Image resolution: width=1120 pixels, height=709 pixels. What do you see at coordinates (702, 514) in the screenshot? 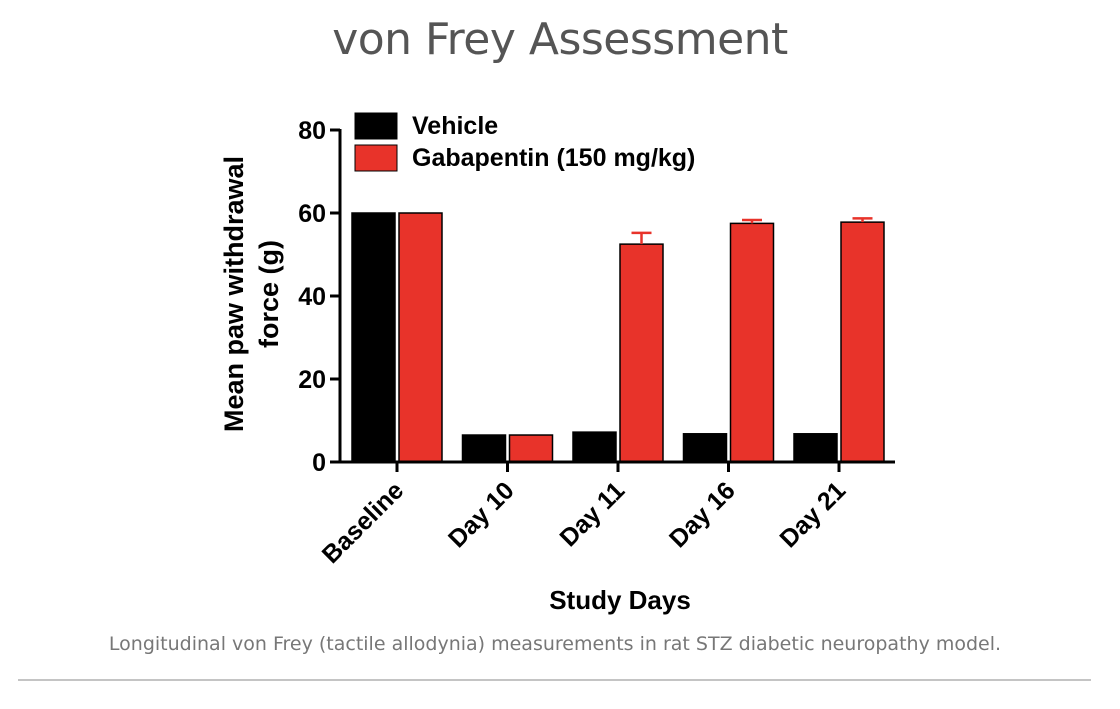
I see `x-tick-label: Day 16` at bounding box center [702, 514].